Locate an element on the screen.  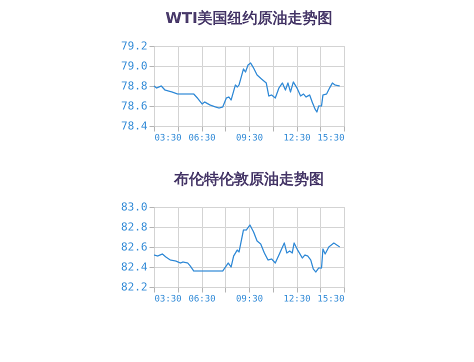
y-tick-label: 82.2 is located at coordinates (134, 287).